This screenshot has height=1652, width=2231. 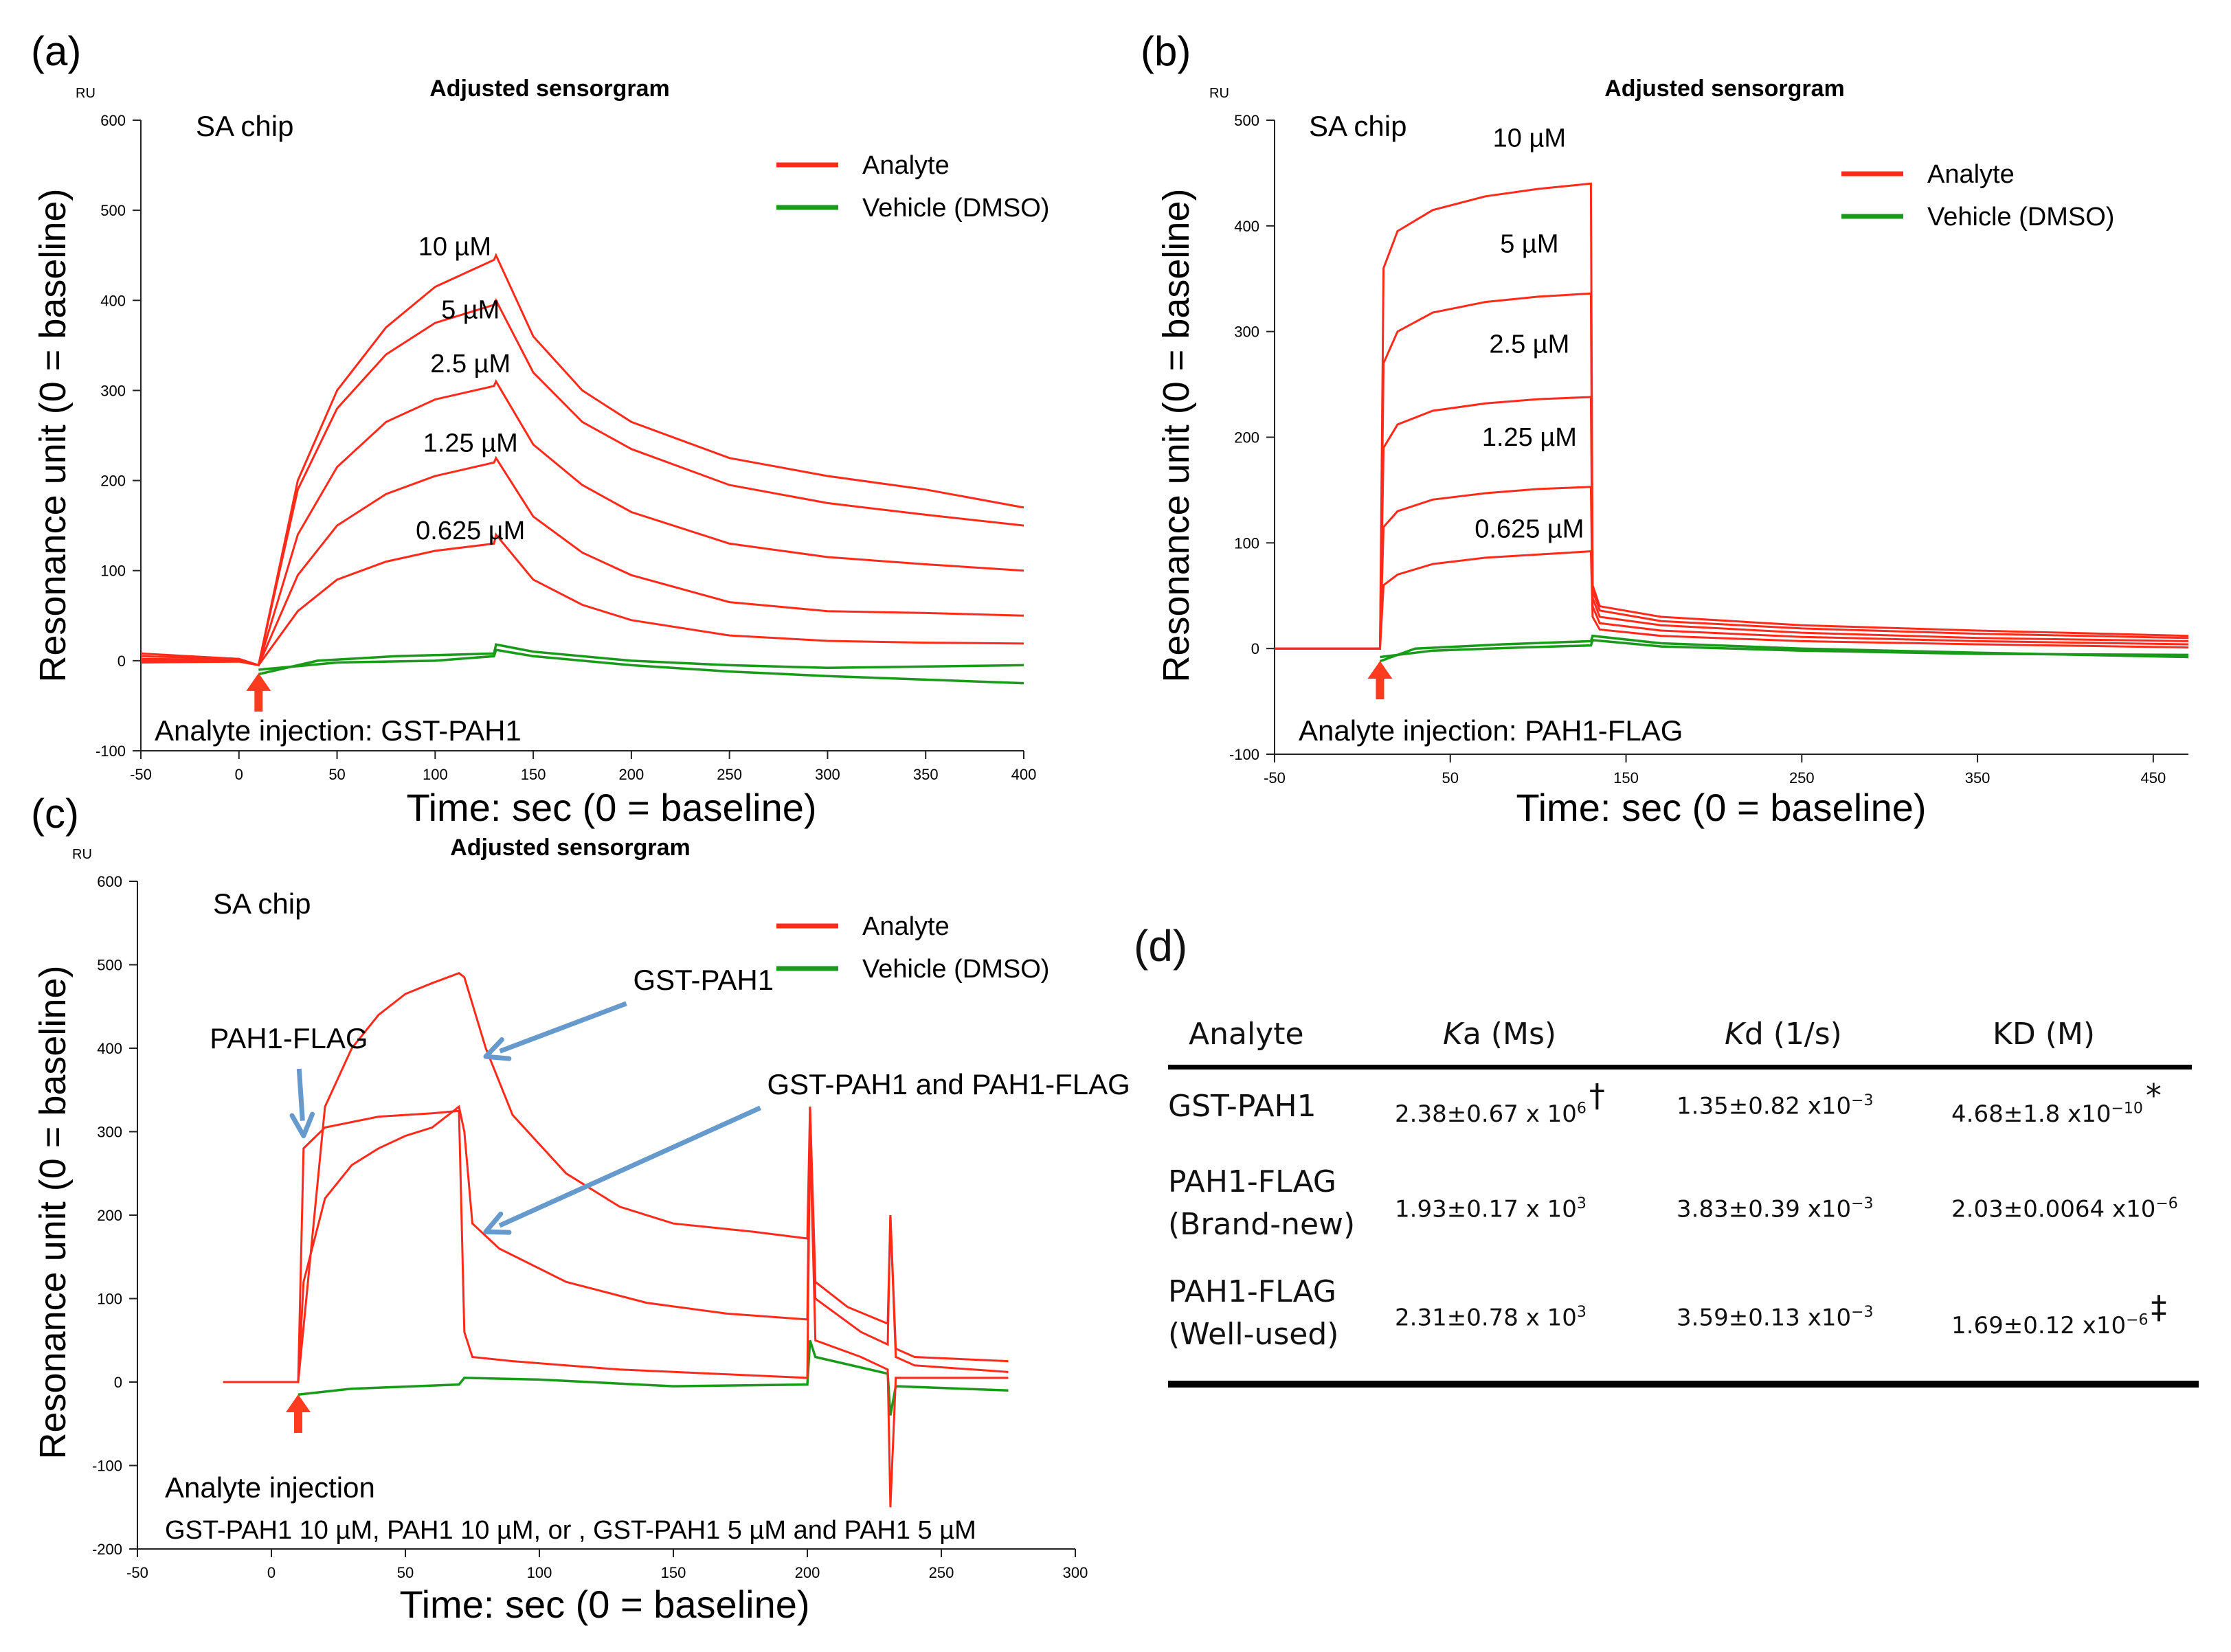 I want to click on x-tick-label: 400, so click(x=1024, y=774).